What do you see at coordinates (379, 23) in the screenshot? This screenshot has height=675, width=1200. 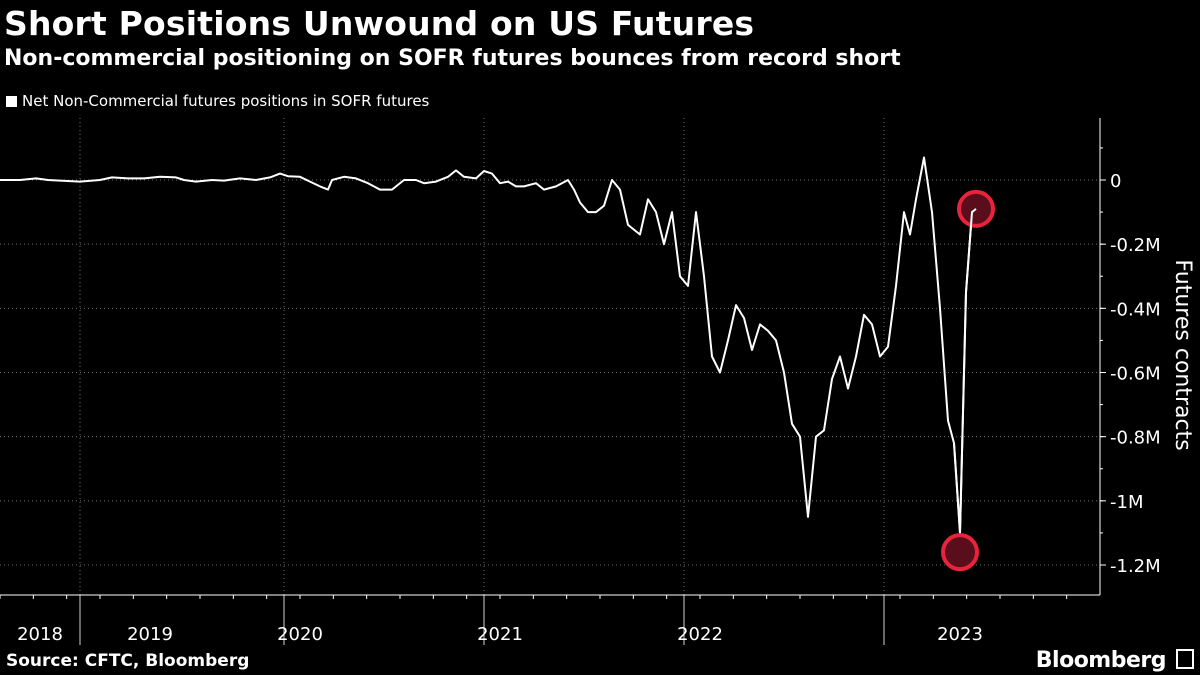 I see `chart-title: Short Positions Unwound on US Futures` at bounding box center [379, 23].